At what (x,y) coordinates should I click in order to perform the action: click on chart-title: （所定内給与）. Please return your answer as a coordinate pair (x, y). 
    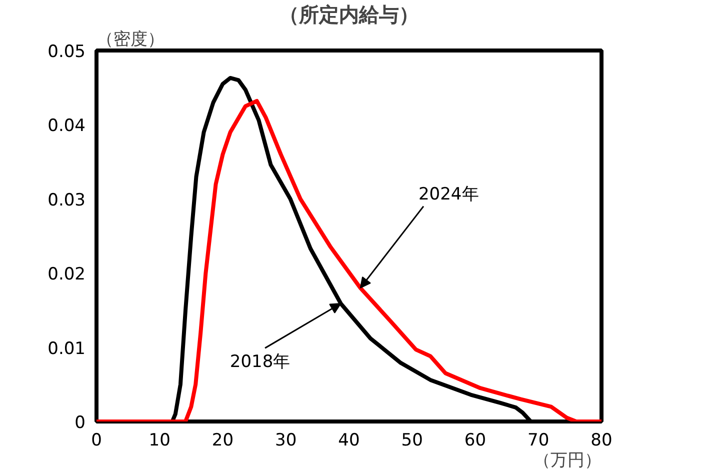
    Looking at the image, I should click on (349, 14).